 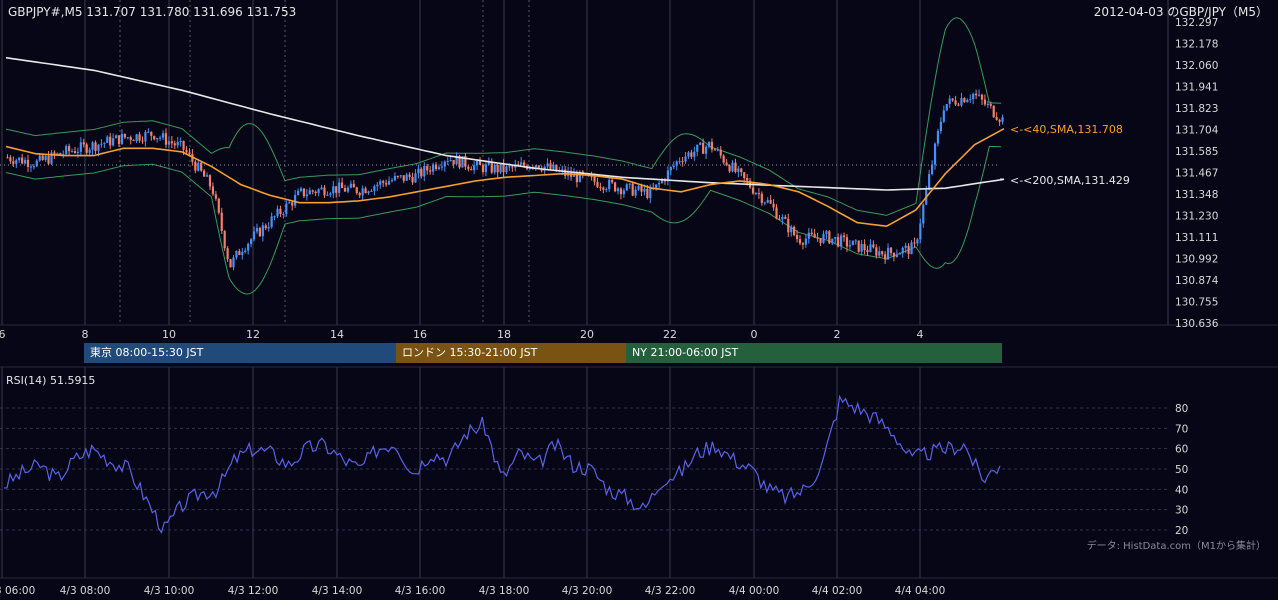 I want to click on hour-tick-label: 14, so click(x=337, y=334).